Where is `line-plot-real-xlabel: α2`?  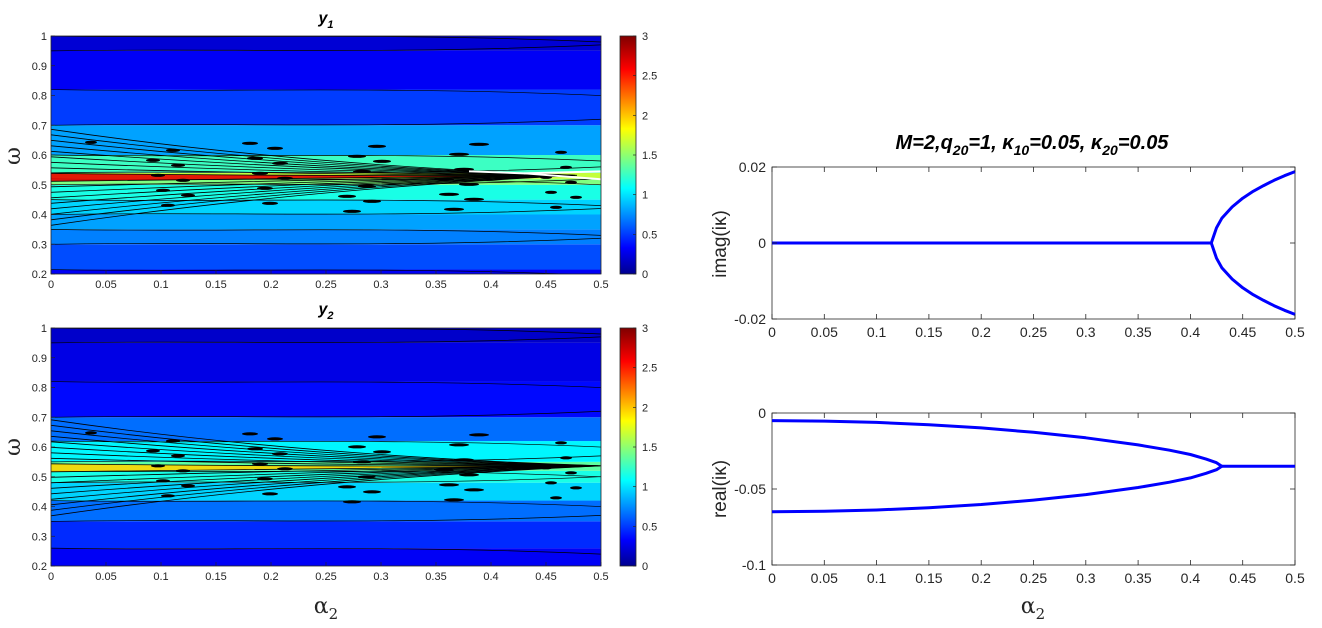
line-plot-real-xlabel: α2 is located at coordinates (1033, 608).